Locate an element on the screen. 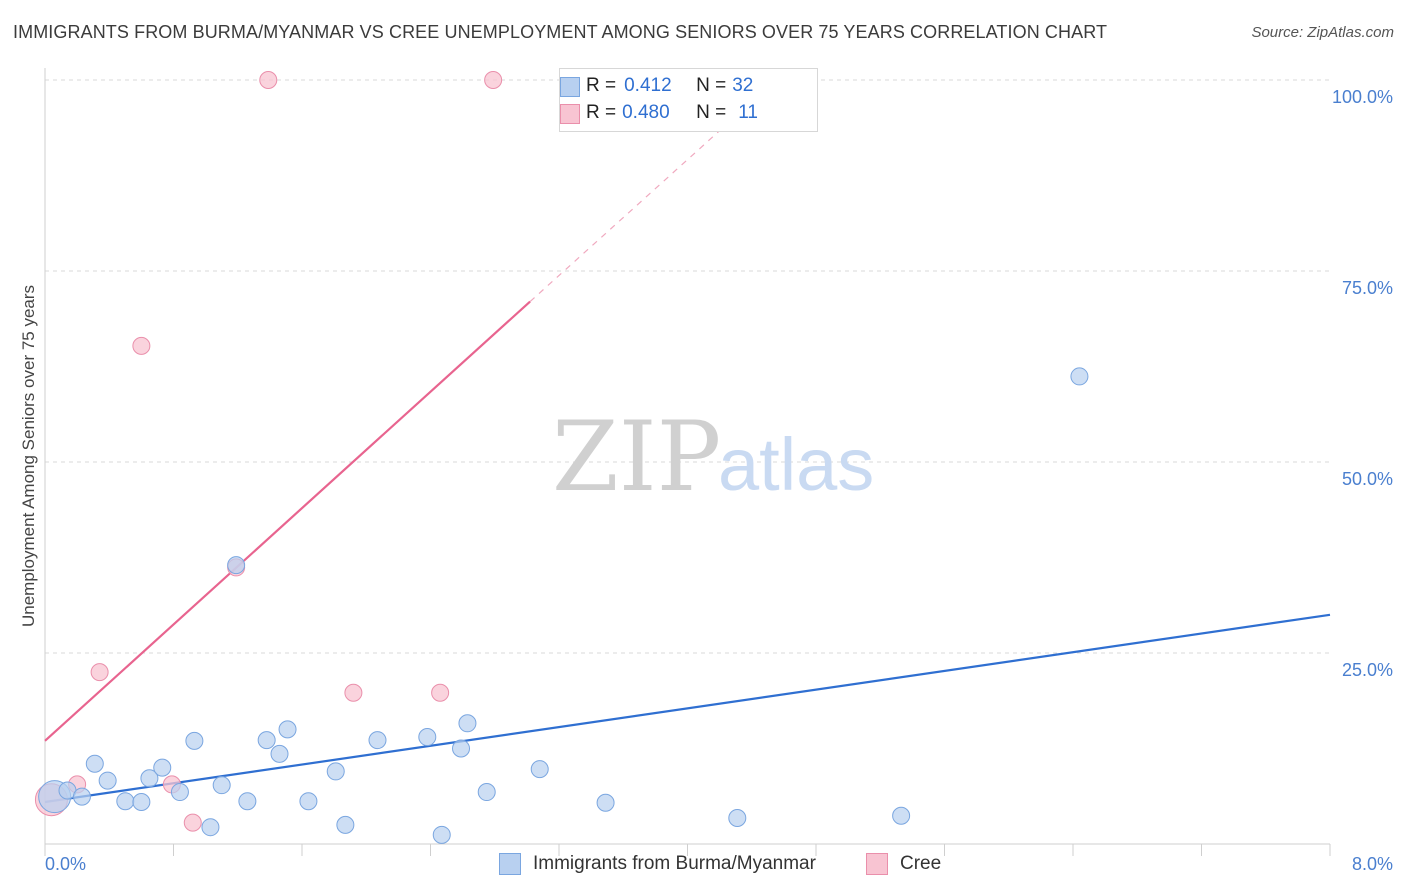 Image resolution: width=1406 pixels, height=892 pixels. watermark: ZIP atlas is located at coordinates (713, 457).